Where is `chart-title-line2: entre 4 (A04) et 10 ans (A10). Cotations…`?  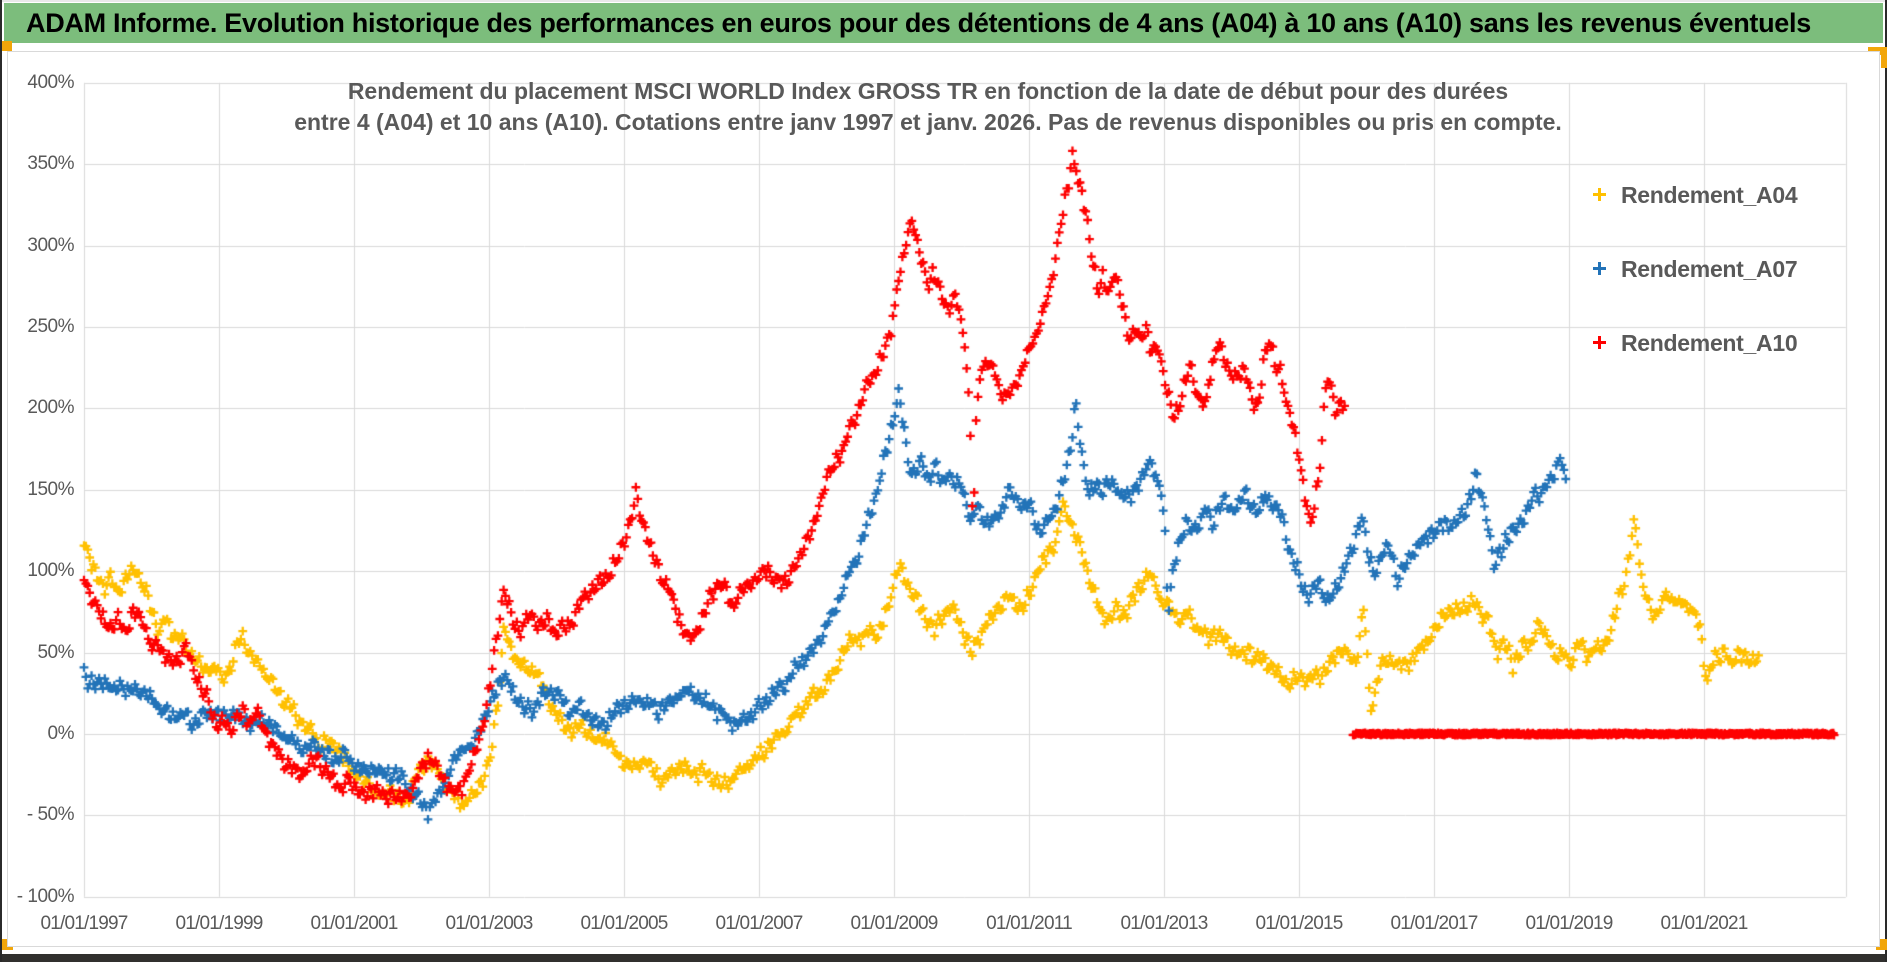
chart-title-line2: entre 4 (A04) et 10 ans (A10). Cotations… is located at coordinates (928, 122).